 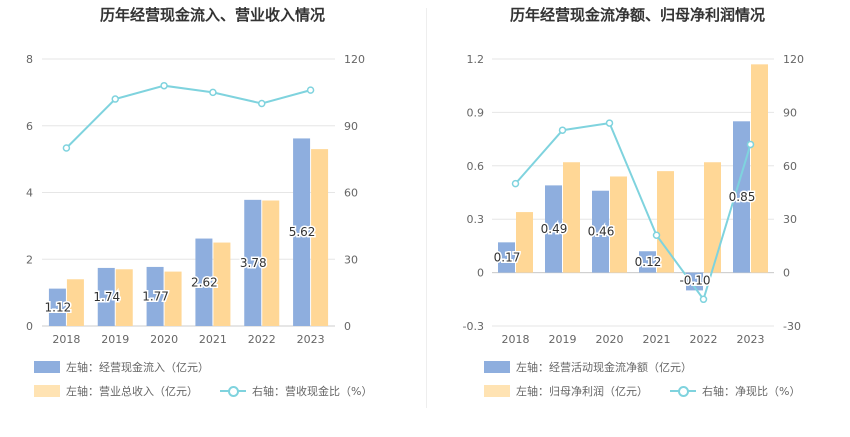 I want to click on y-right-tick-label: 120, so click(x=354, y=59).